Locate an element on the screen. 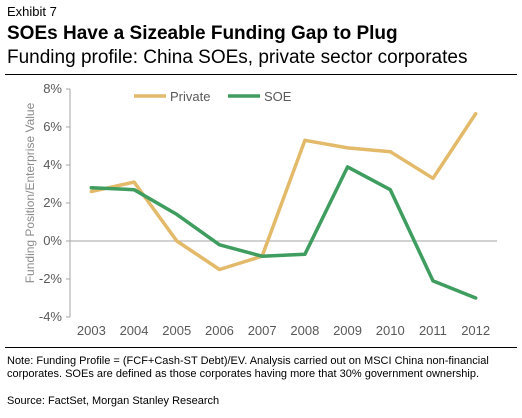 The height and width of the screenshot is (418, 522). y-tick-label: 4% is located at coordinates (52, 164).